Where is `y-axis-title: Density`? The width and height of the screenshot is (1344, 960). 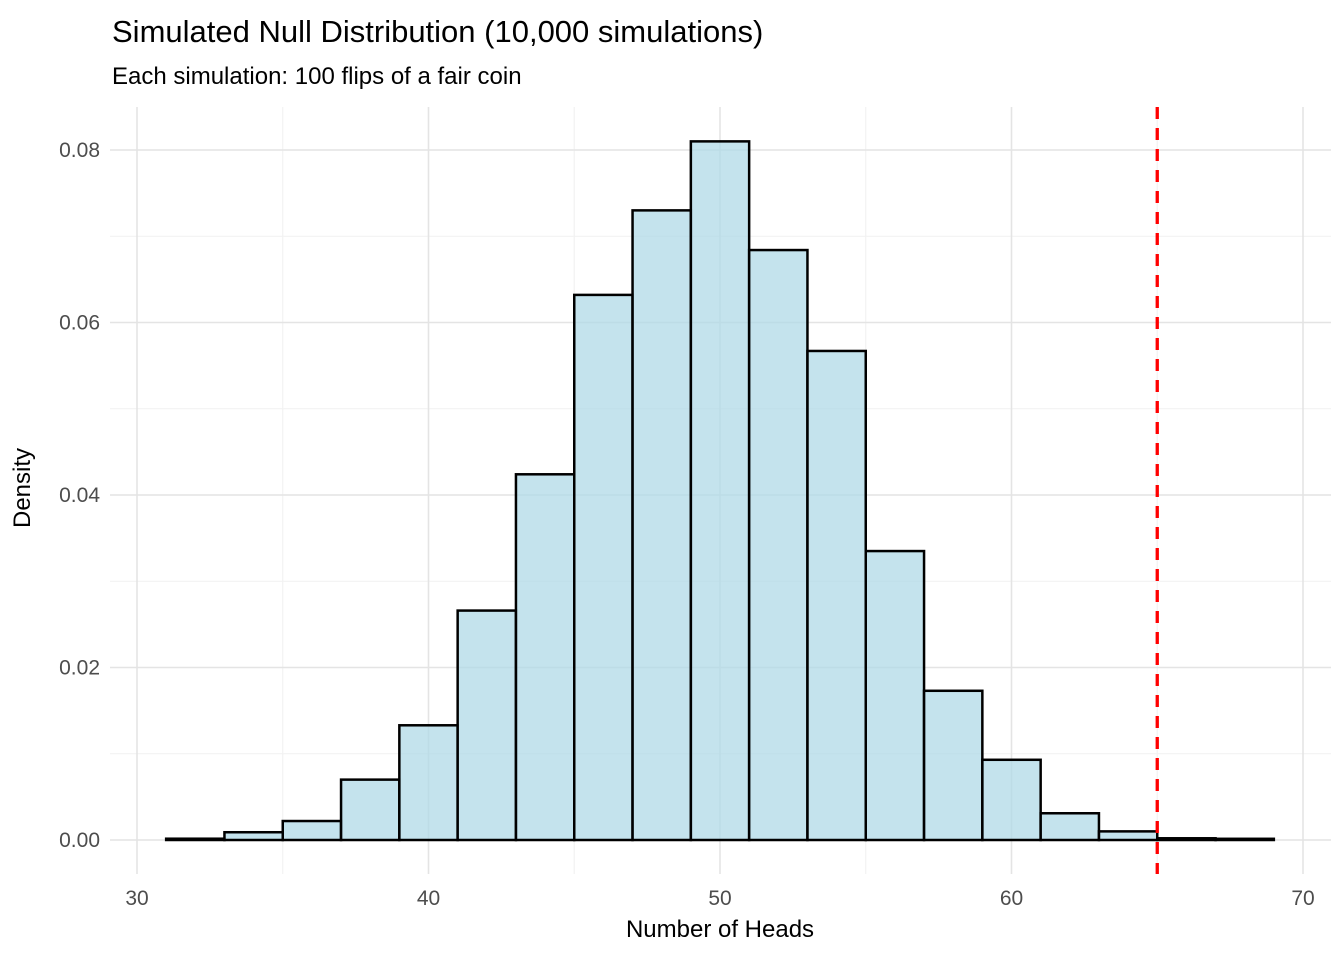 y-axis-title: Density is located at coordinates (22, 488).